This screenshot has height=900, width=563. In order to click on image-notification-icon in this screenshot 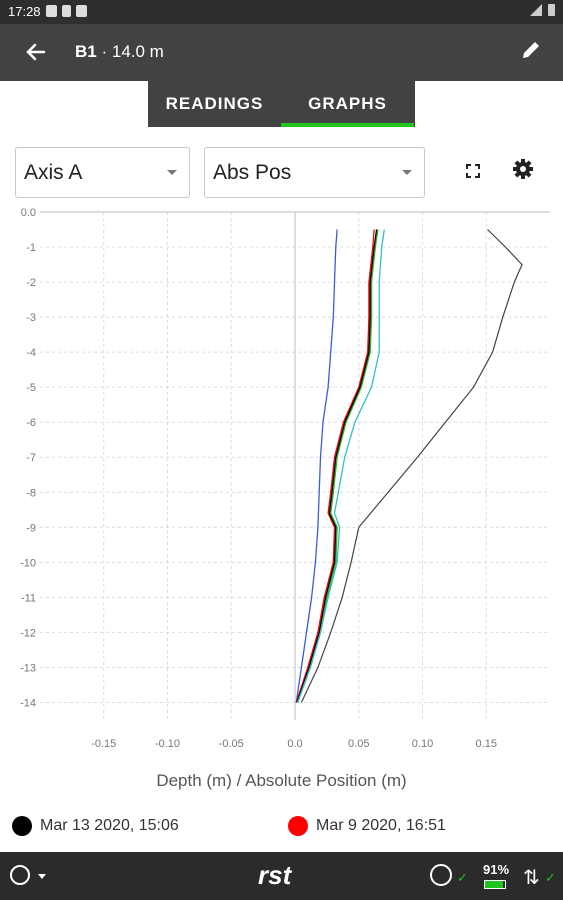, I will do `click(51, 11)`.